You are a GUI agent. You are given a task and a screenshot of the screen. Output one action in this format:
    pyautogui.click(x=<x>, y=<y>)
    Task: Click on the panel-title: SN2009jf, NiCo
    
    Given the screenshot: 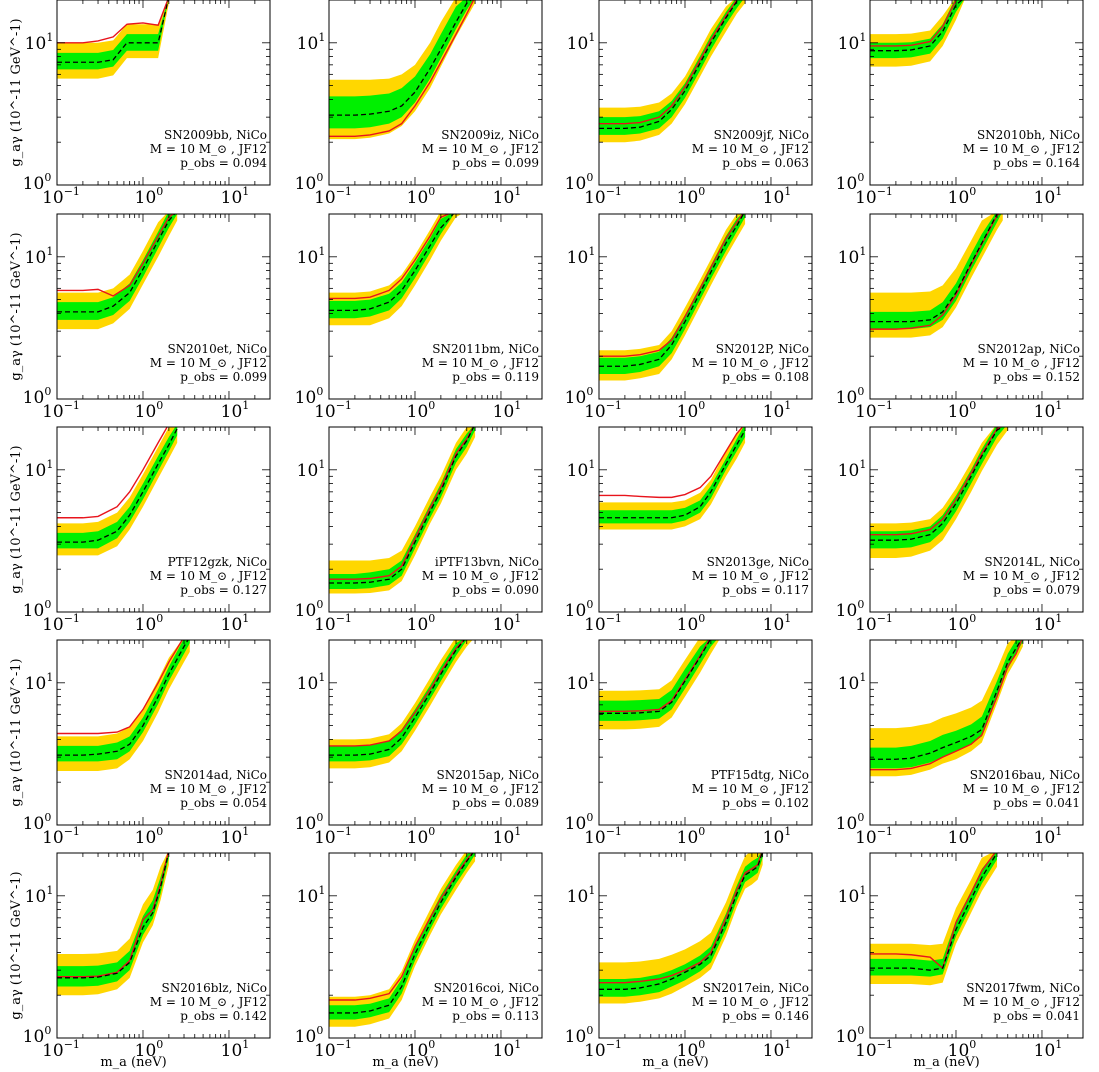 What is the action you would take?
    pyautogui.click(x=761, y=135)
    